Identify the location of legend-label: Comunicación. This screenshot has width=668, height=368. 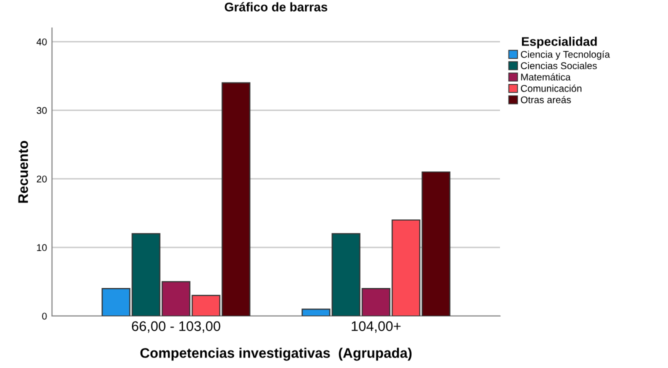
(551, 88).